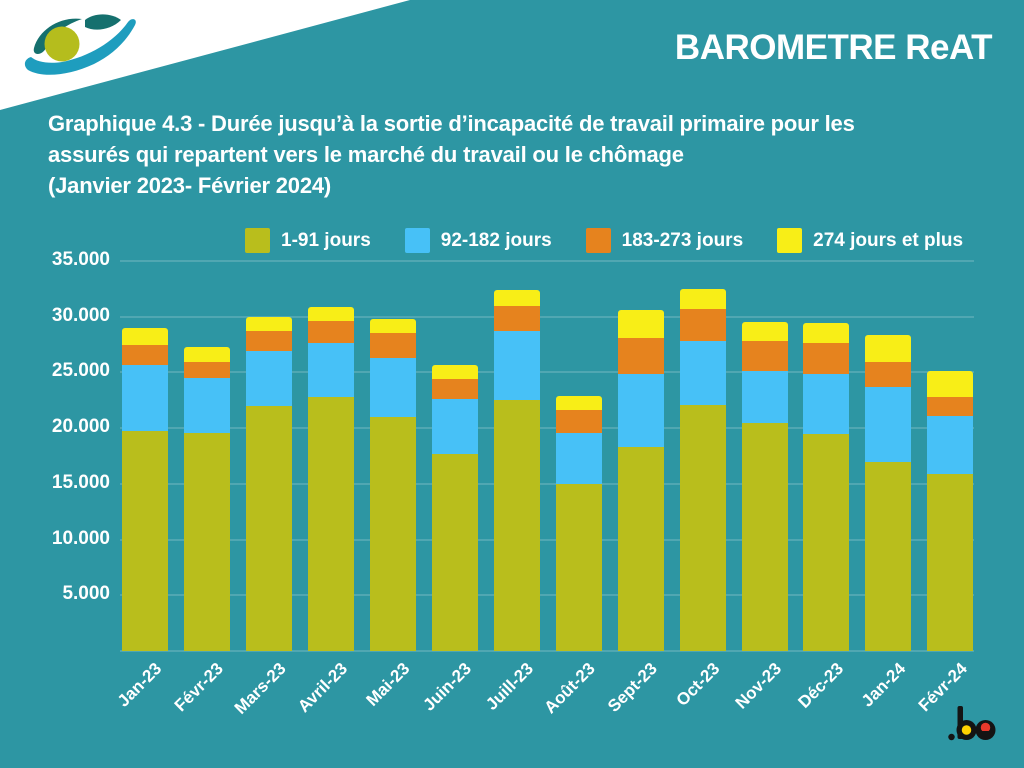 This screenshot has width=1024, height=768. What do you see at coordinates (80, 482) in the screenshot?
I see `y-axis-label: 15.000` at bounding box center [80, 482].